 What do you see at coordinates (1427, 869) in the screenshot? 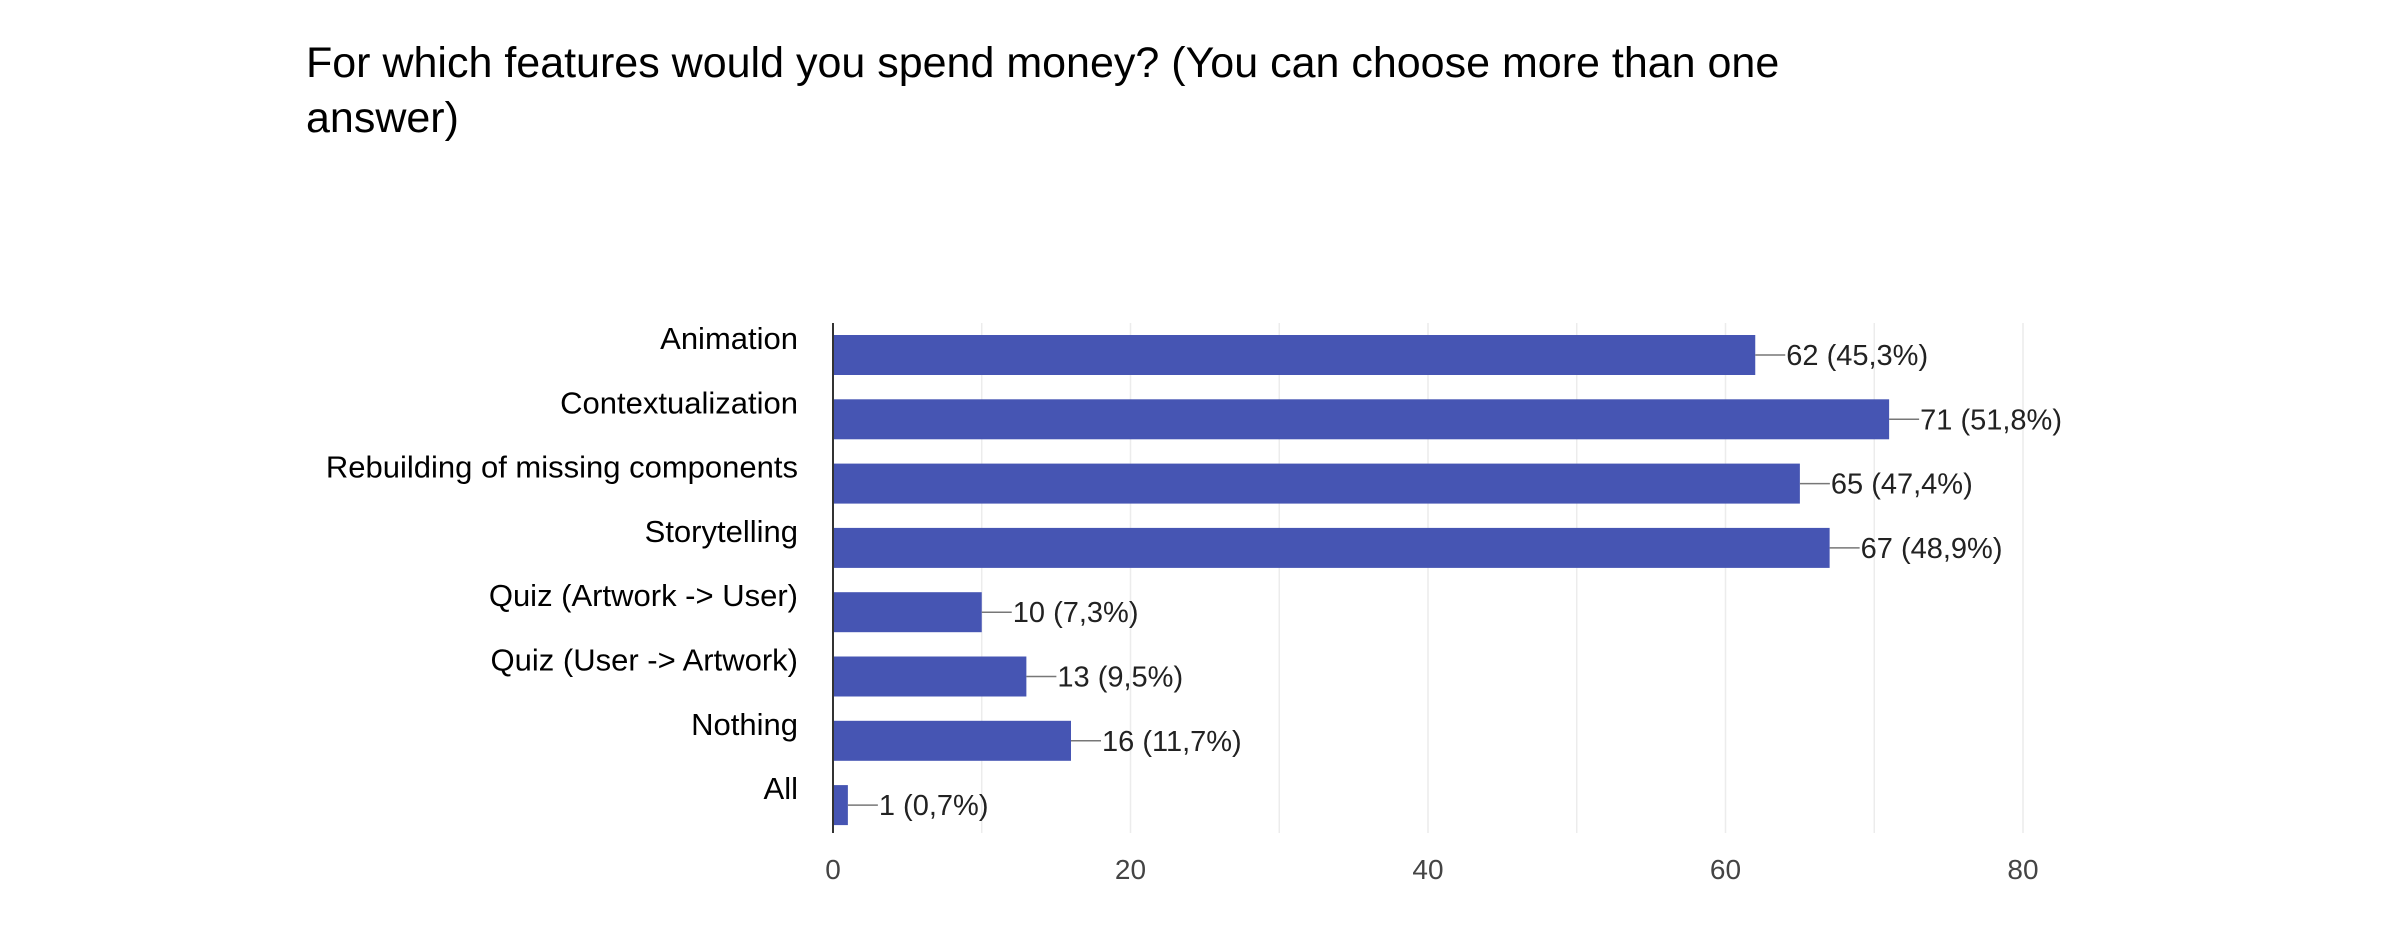
I see `x-tick-label: 40` at bounding box center [1427, 869].